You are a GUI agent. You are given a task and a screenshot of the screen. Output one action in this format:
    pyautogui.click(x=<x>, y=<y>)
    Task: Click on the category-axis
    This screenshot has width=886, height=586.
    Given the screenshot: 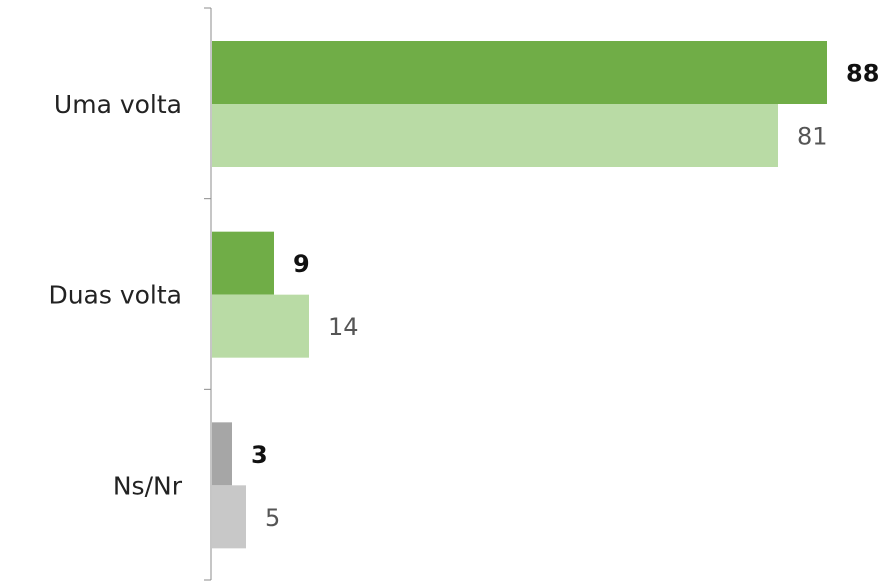 What is the action you would take?
    pyautogui.click(x=208, y=294)
    